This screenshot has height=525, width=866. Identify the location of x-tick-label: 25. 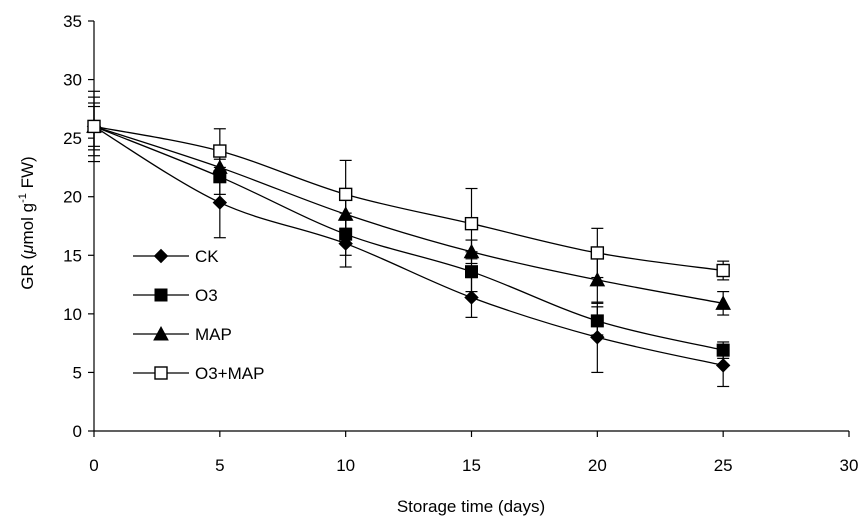
(723, 465).